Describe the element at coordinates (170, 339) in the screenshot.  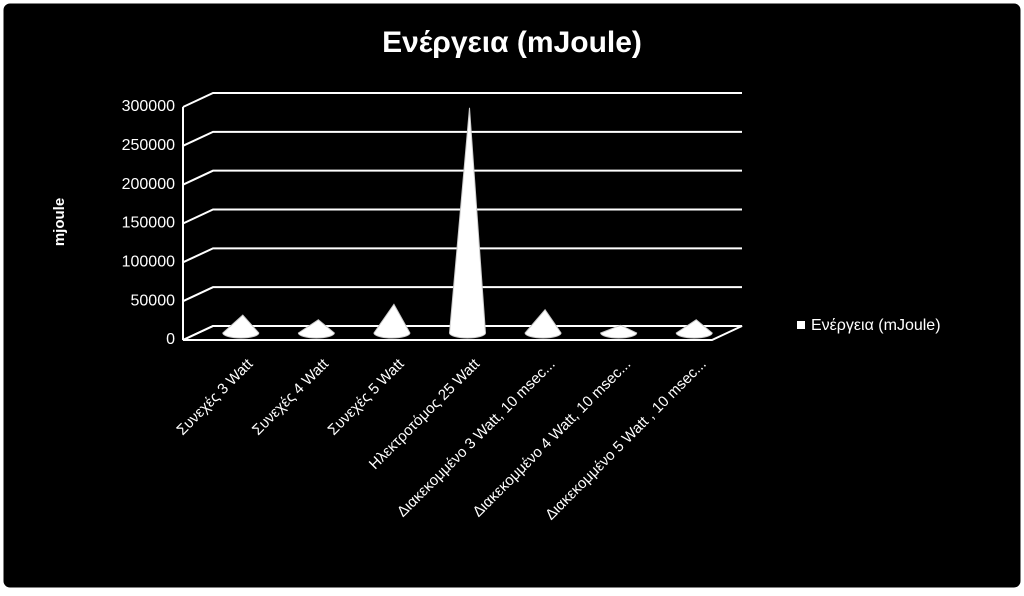
I see `y-tick-label: 0` at that location.